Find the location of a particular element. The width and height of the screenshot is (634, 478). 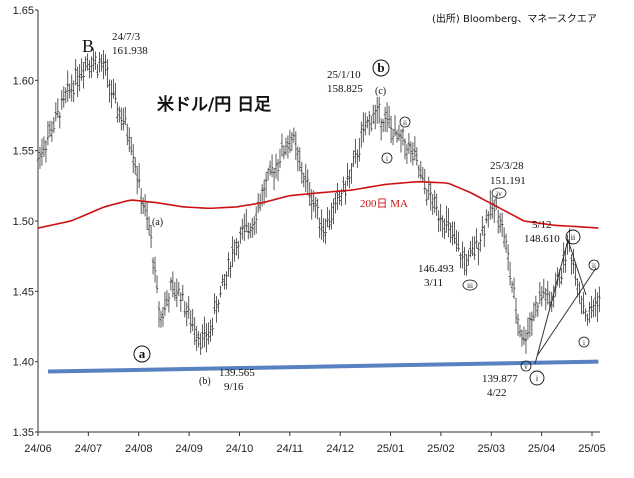

annotation-line: 5/12 is located at coordinates (542, 225).